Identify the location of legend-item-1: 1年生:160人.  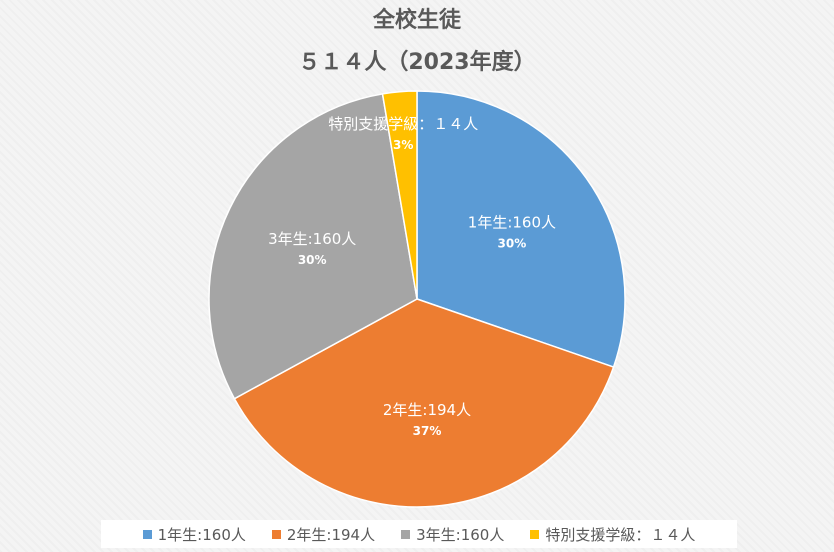
(194, 534).